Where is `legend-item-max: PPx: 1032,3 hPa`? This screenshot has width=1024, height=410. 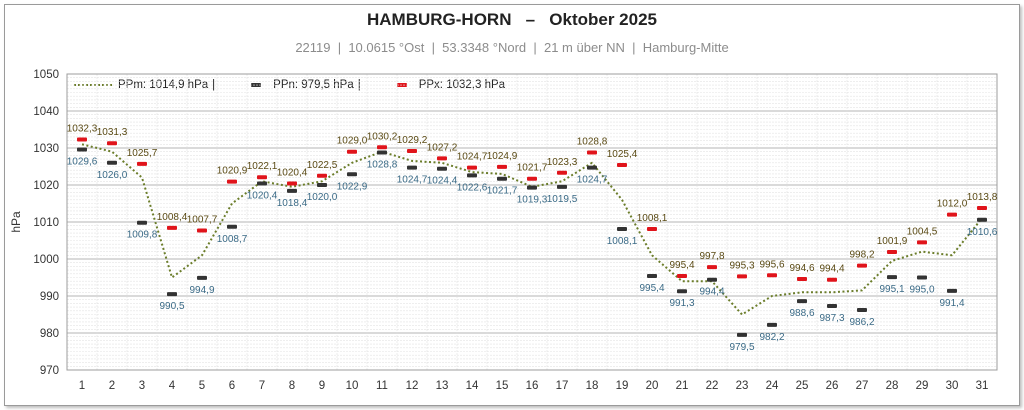 legend-item-max: PPx: 1032,3 hPa is located at coordinates (446, 85).